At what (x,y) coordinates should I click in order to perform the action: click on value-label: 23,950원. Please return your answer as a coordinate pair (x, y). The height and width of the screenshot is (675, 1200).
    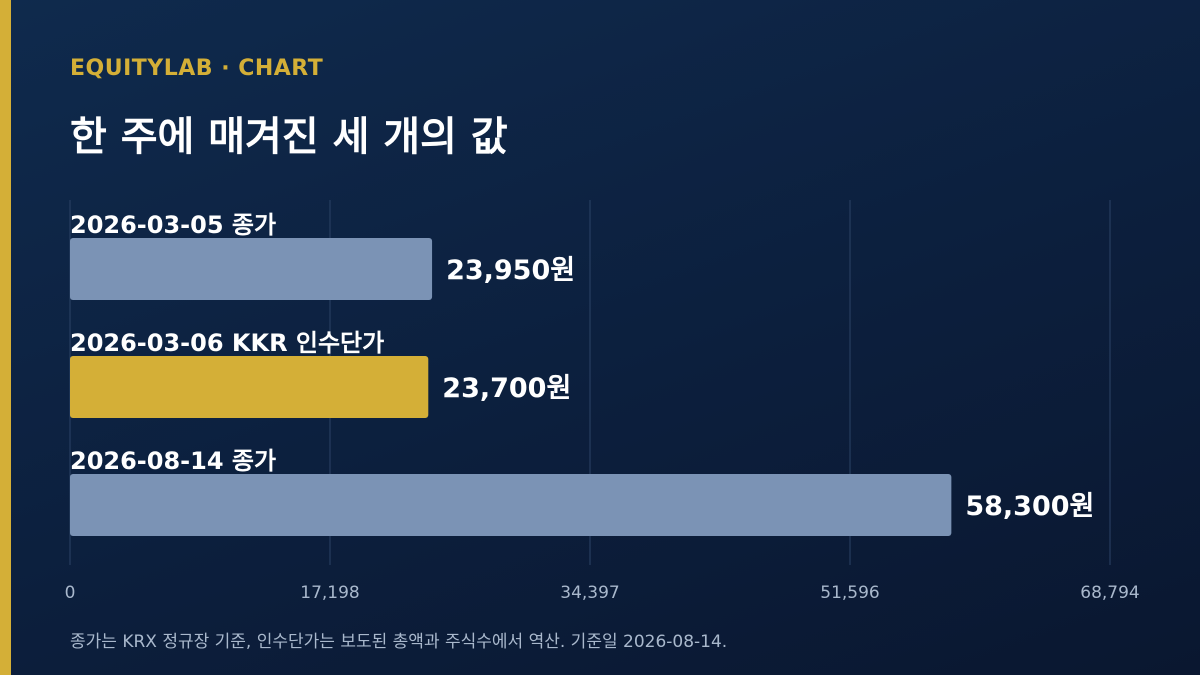
    Looking at the image, I should click on (510, 270).